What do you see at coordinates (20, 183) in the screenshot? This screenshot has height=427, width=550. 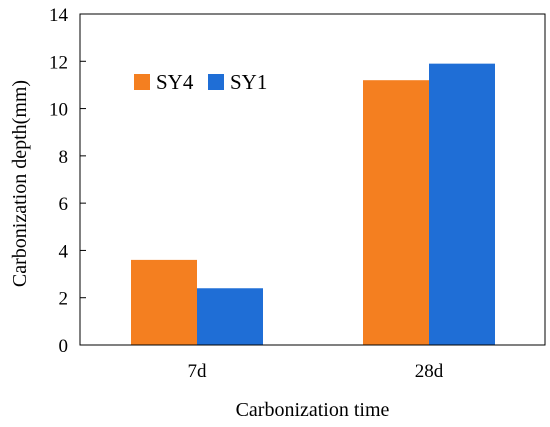 I see `y-axis-label: Carbonization depth(mm)` at bounding box center [20, 183].